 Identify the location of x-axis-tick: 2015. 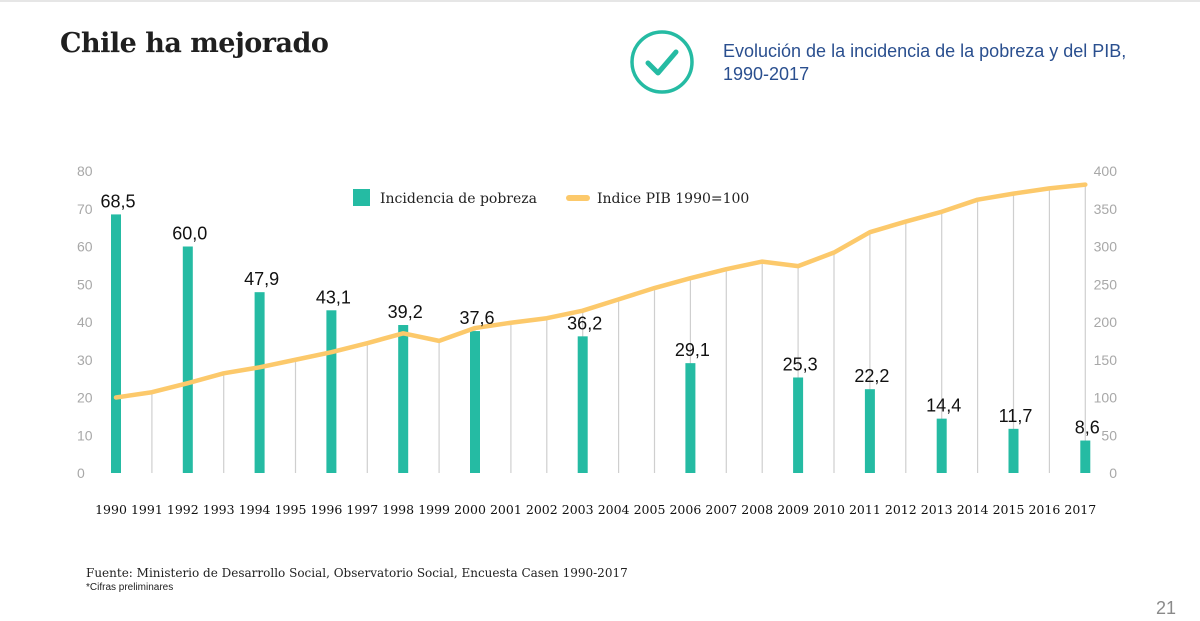
(1009, 509).